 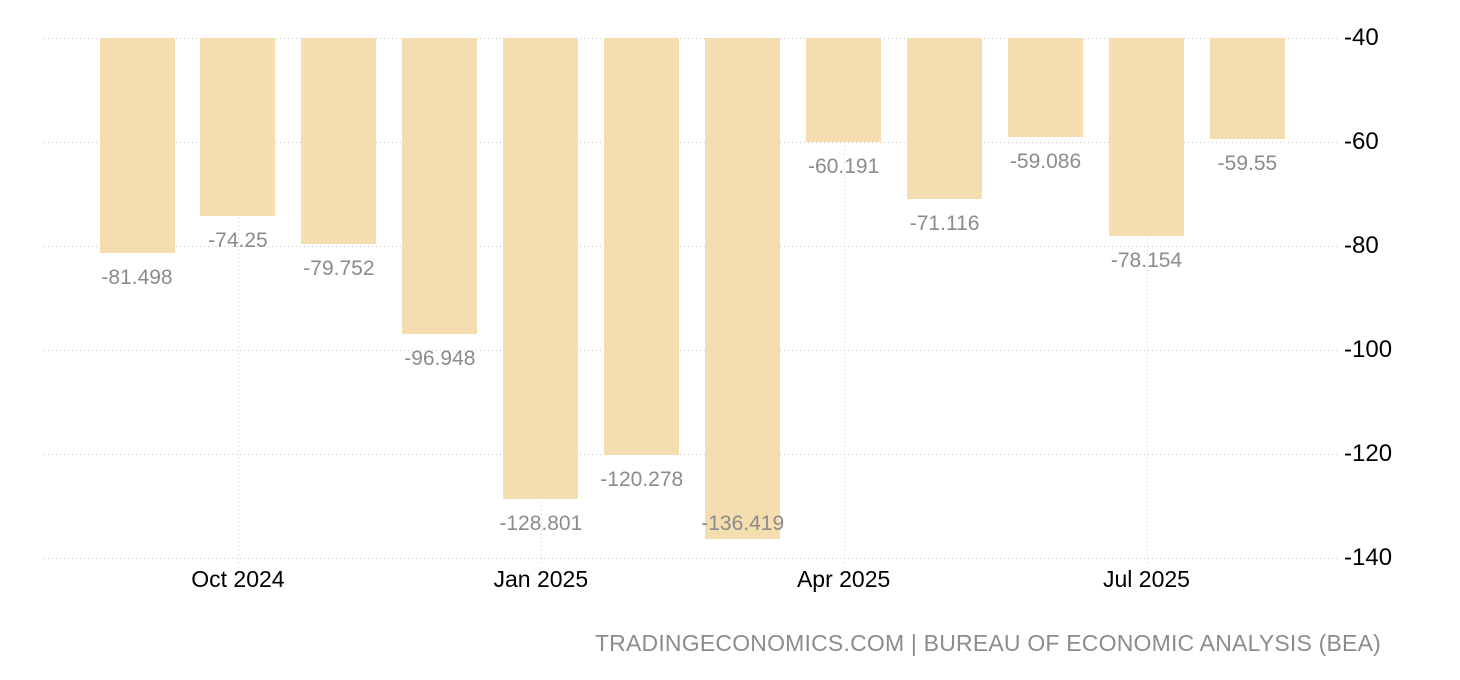 What do you see at coordinates (137, 278) in the screenshot?
I see `bar-value-label: -81.498` at bounding box center [137, 278].